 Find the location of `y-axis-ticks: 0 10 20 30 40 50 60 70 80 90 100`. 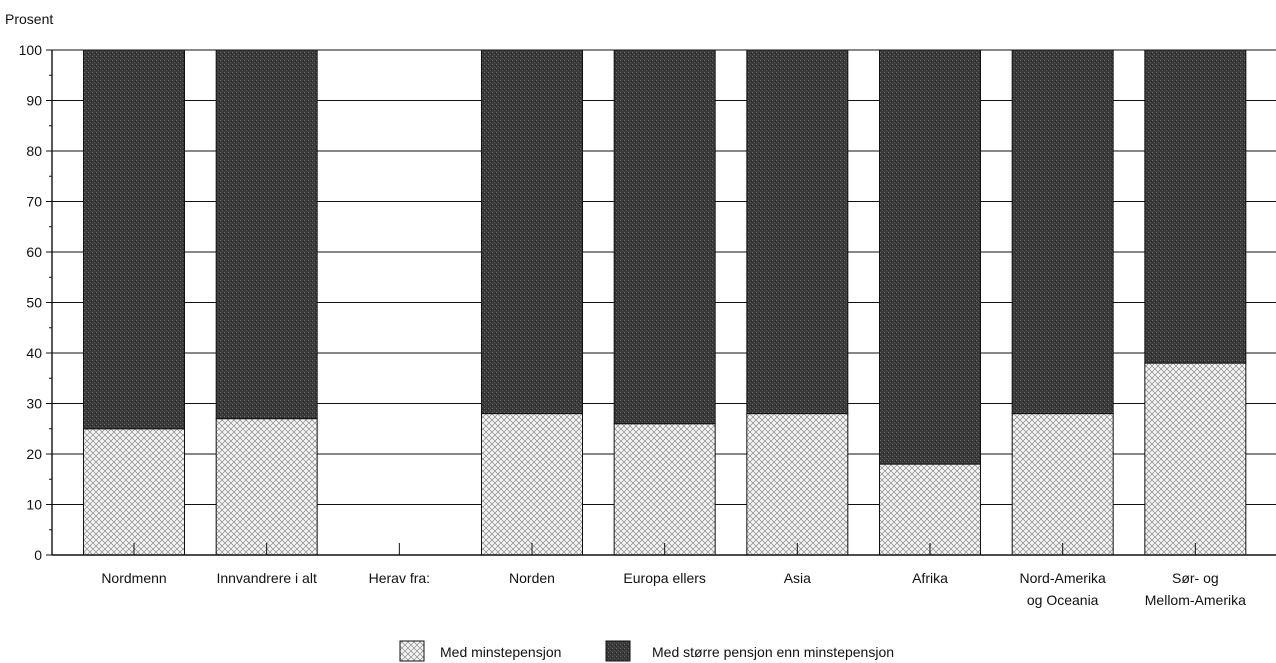

y-axis-ticks: 0 10 20 30 40 50 60 70 80 90 100 is located at coordinates (35, 302).